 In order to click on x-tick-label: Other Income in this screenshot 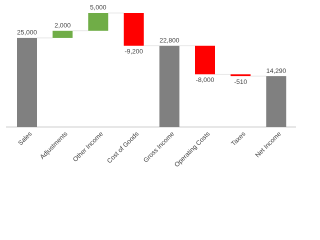, I will do `click(88, 146)`.